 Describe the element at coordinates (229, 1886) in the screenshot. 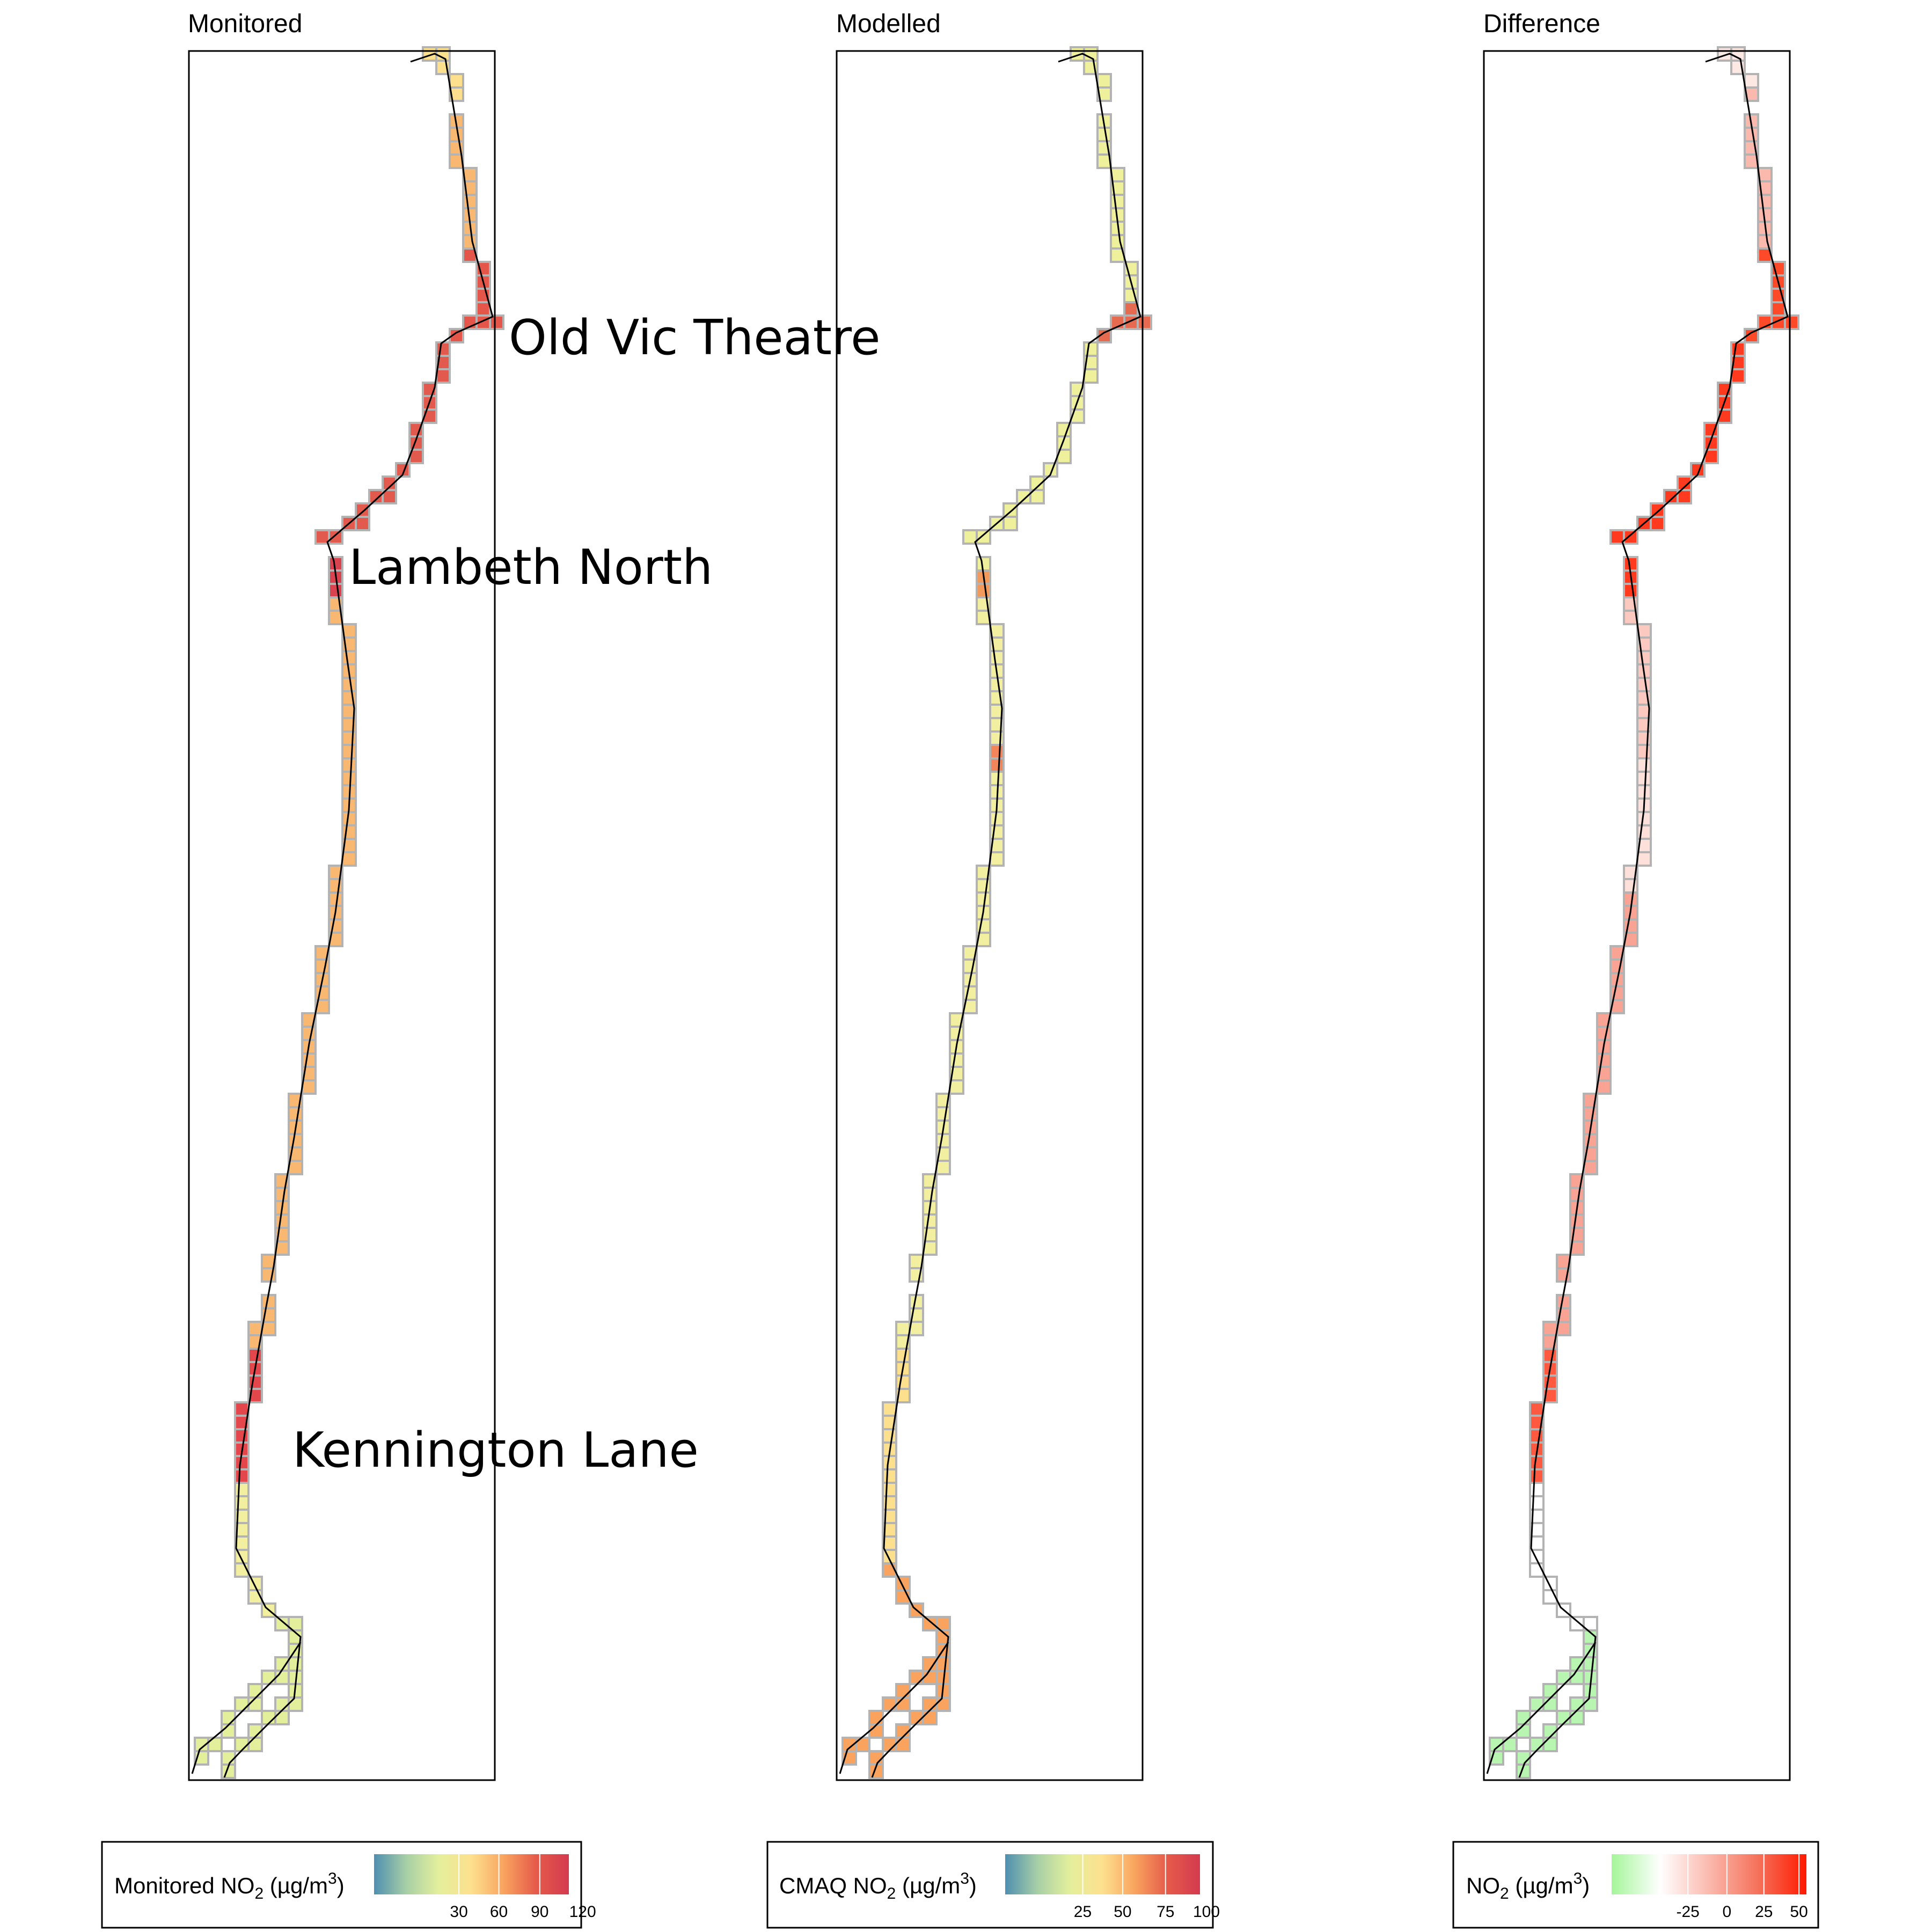

I see `monitored-legend-label: Monitored NO2 (µg/m3)` at that location.